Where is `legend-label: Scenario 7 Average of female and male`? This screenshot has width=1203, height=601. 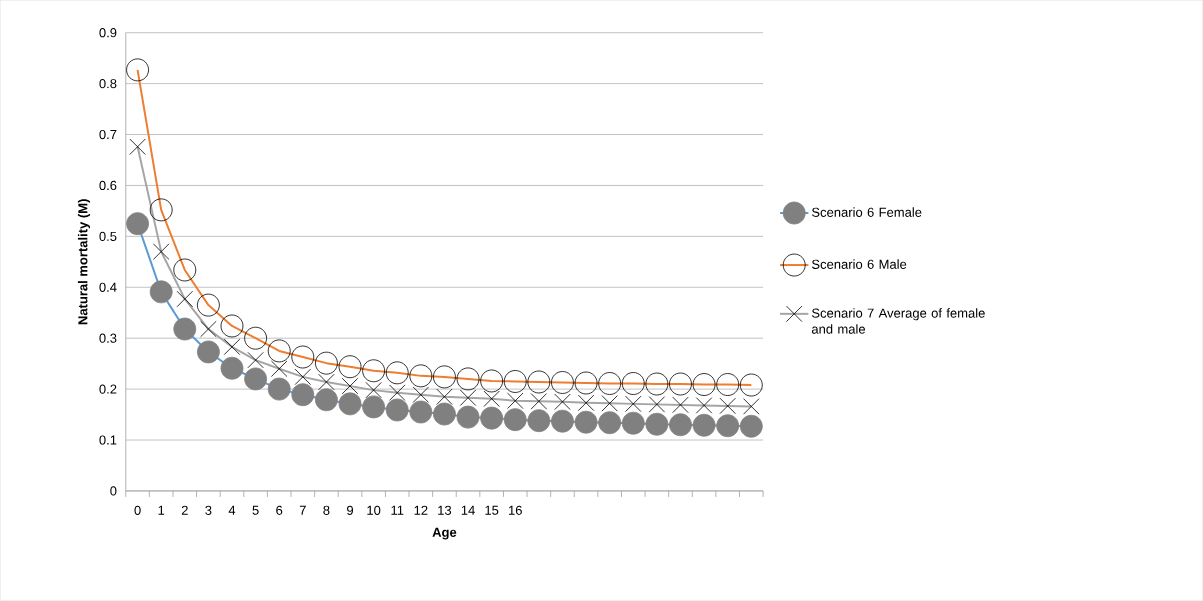 legend-label: Scenario 7 Average of female and male is located at coordinates (898, 321).